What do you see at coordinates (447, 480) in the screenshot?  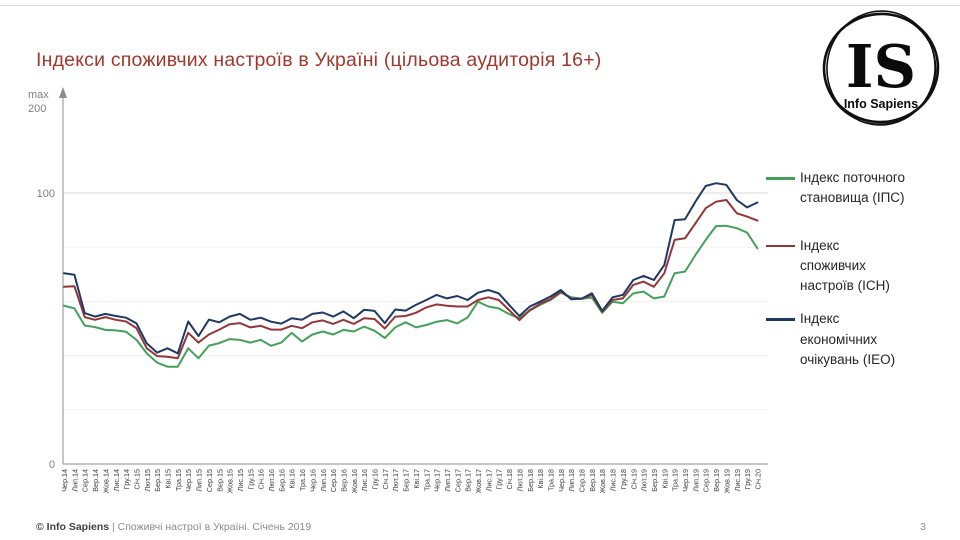 I see `x-tick-label: Лип.17` at bounding box center [447, 480].